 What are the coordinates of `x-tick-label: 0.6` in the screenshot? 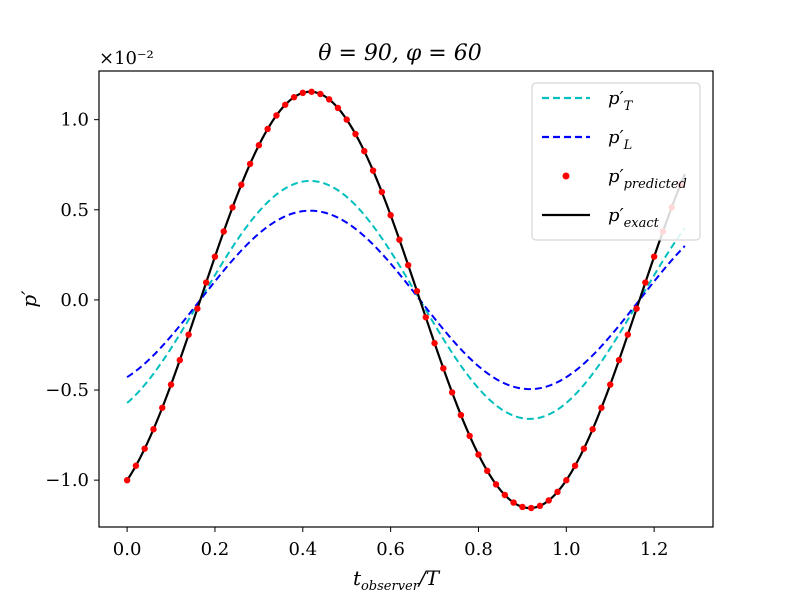 It's located at (390, 549).